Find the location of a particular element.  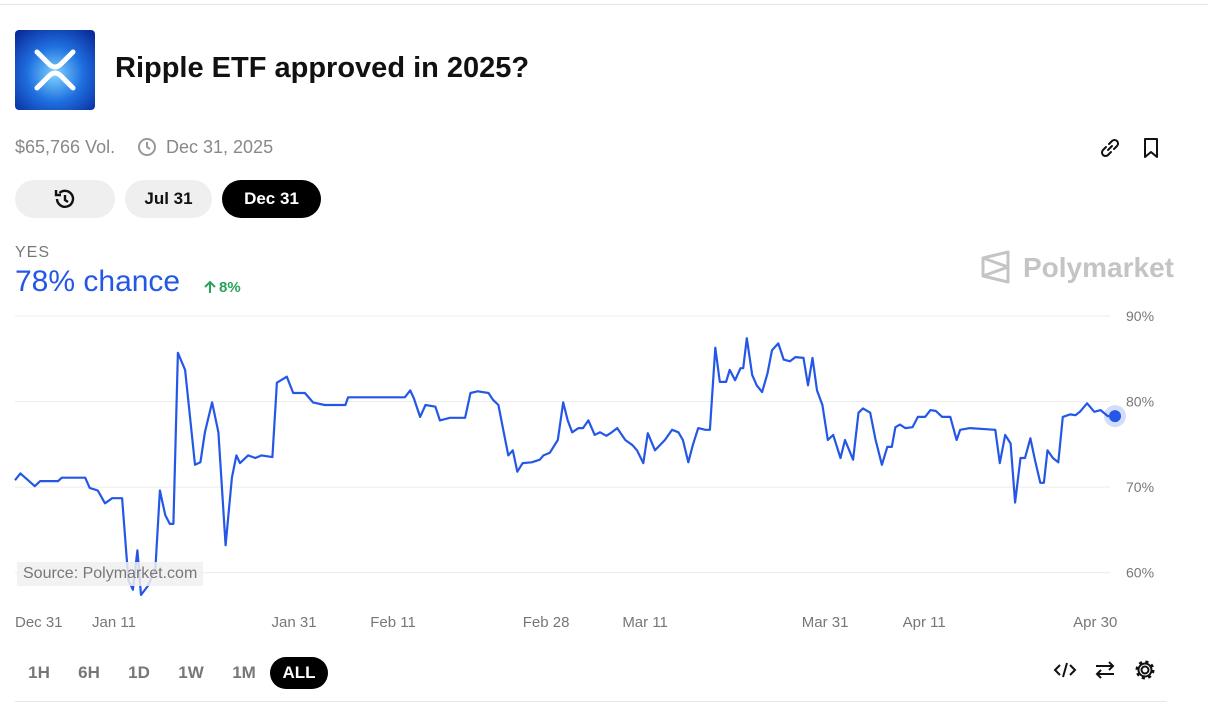

clock-icon is located at coordinates (147, 147).